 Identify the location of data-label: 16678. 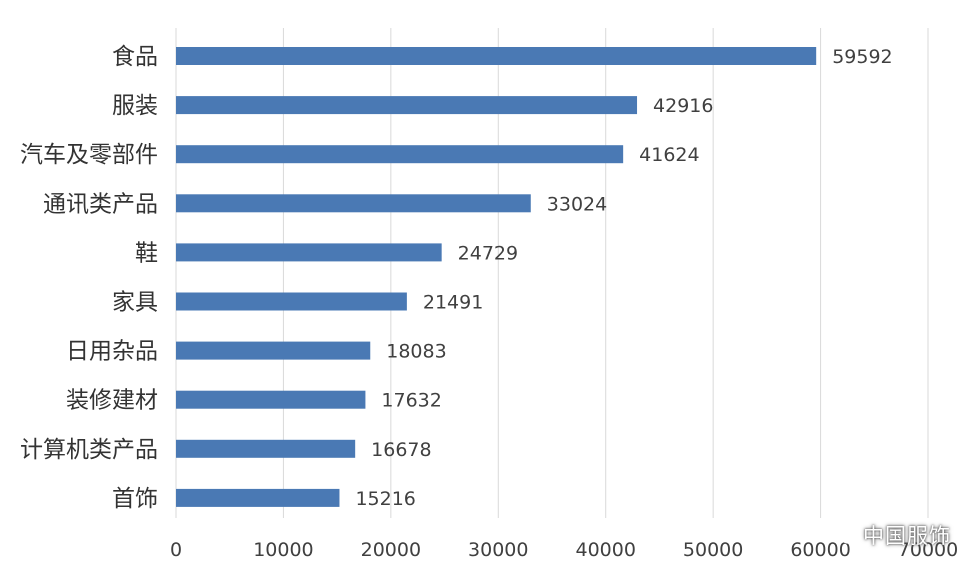
(401, 450).